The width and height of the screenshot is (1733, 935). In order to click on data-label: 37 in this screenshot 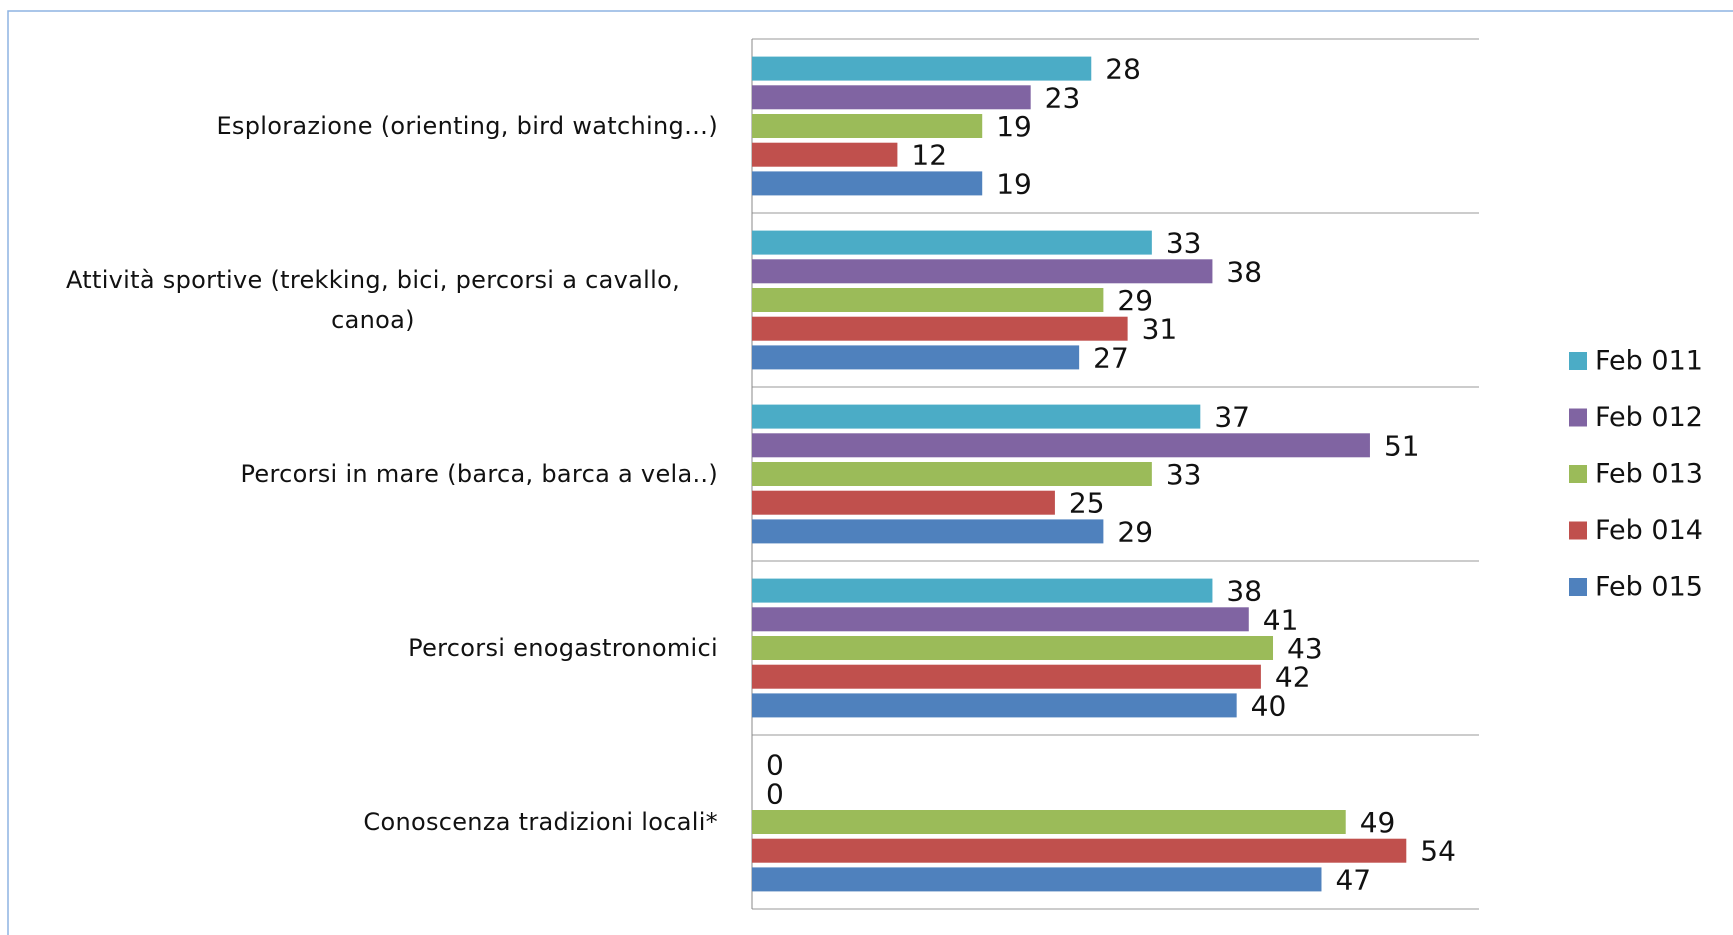, I will do `click(1232, 417)`.